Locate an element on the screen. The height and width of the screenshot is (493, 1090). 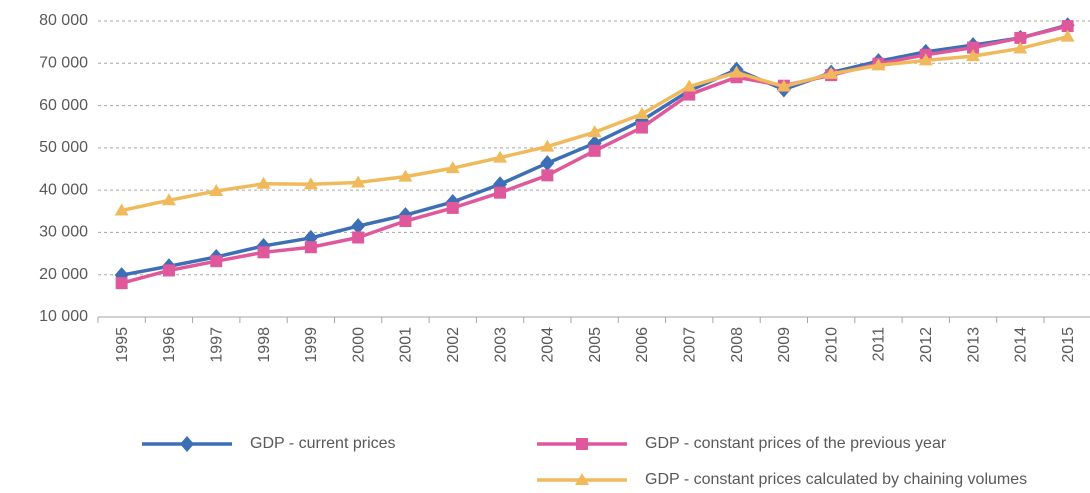
x-tick-label: 2015 is located at coordinates (1068, 345).